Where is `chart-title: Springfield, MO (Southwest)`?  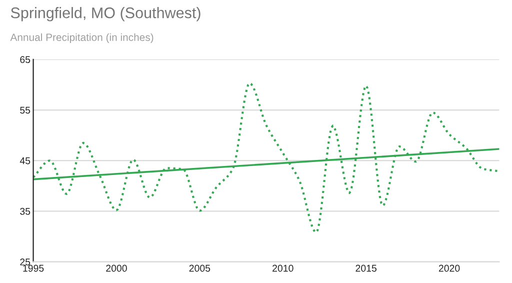
chart-title: Springfield, MO (Southwest) is located at coordinates (105, 14).